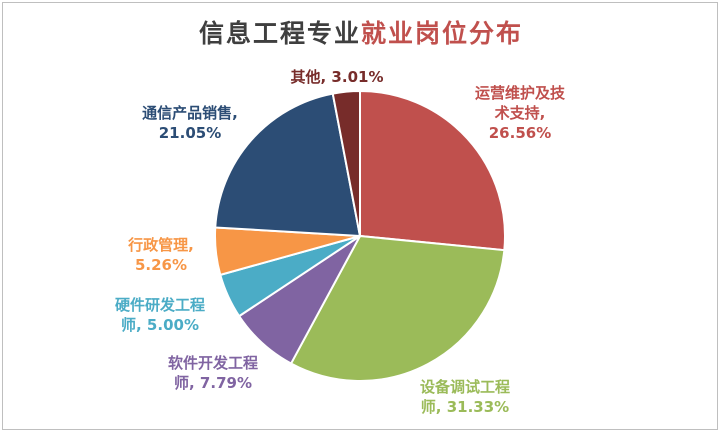 The image size is (722, 434). What do you see at coordinates (213, 373) in the screenshot?
I see `slice-label-3: 软件开发工程师, 7.79%` at bounding box center [213, 373].